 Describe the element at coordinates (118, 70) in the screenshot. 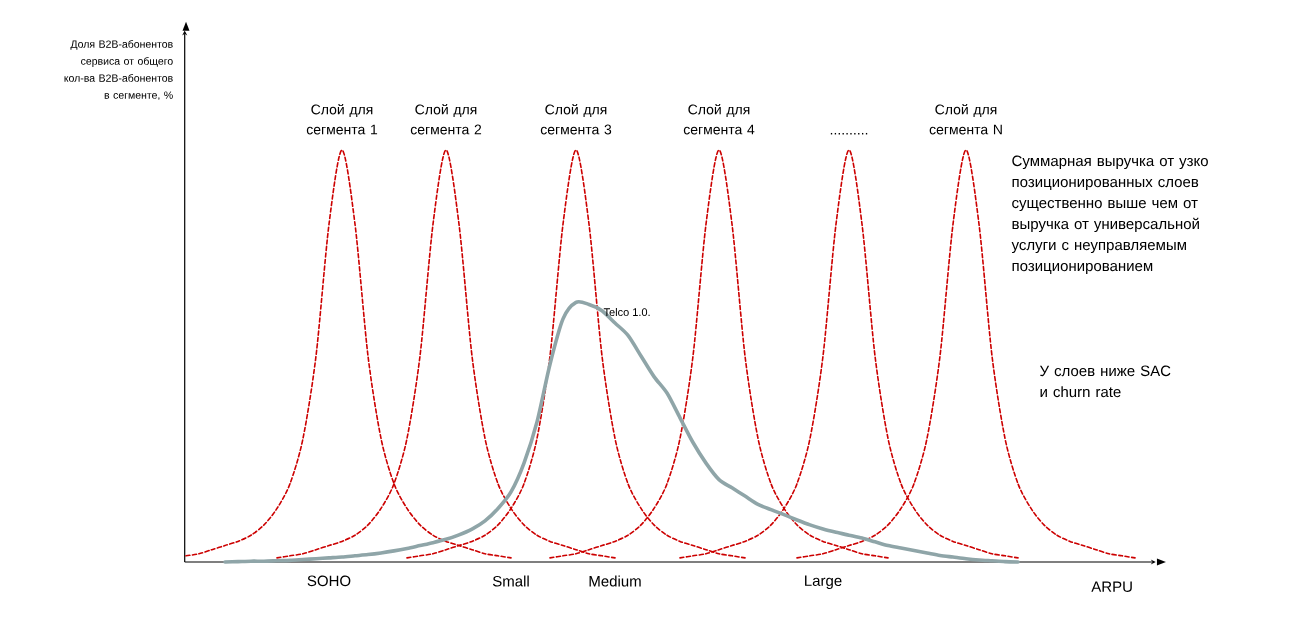

I see `y-axis-title: Доля B2B-абонентов сервиса от общего кол-ва B2B-абонентов в сегменте, %` at that location.